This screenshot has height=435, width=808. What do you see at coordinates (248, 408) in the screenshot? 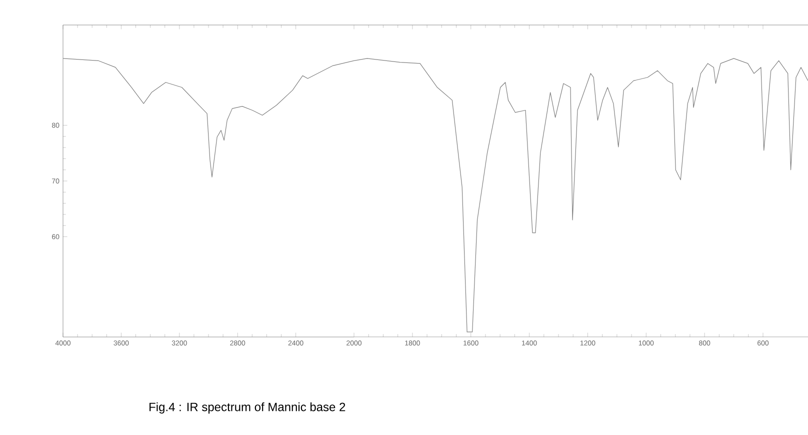
I see `caption: Fig.4 : IR spectrum of Mannic base 2` at bounding box center [248, 408].